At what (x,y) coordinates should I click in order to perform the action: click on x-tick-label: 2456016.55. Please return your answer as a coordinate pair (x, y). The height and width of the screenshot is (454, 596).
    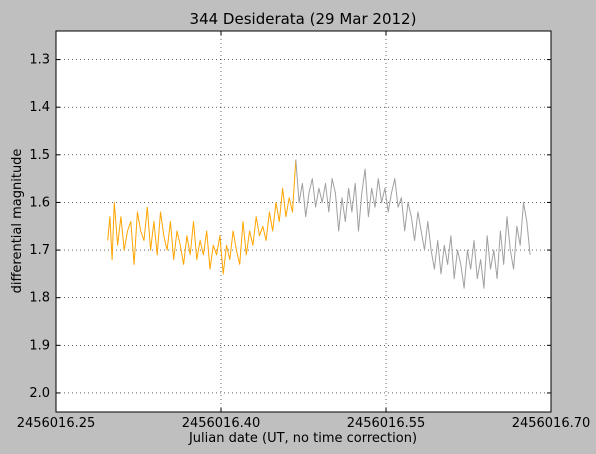
    Looking at the image, I should click on (386, 423).